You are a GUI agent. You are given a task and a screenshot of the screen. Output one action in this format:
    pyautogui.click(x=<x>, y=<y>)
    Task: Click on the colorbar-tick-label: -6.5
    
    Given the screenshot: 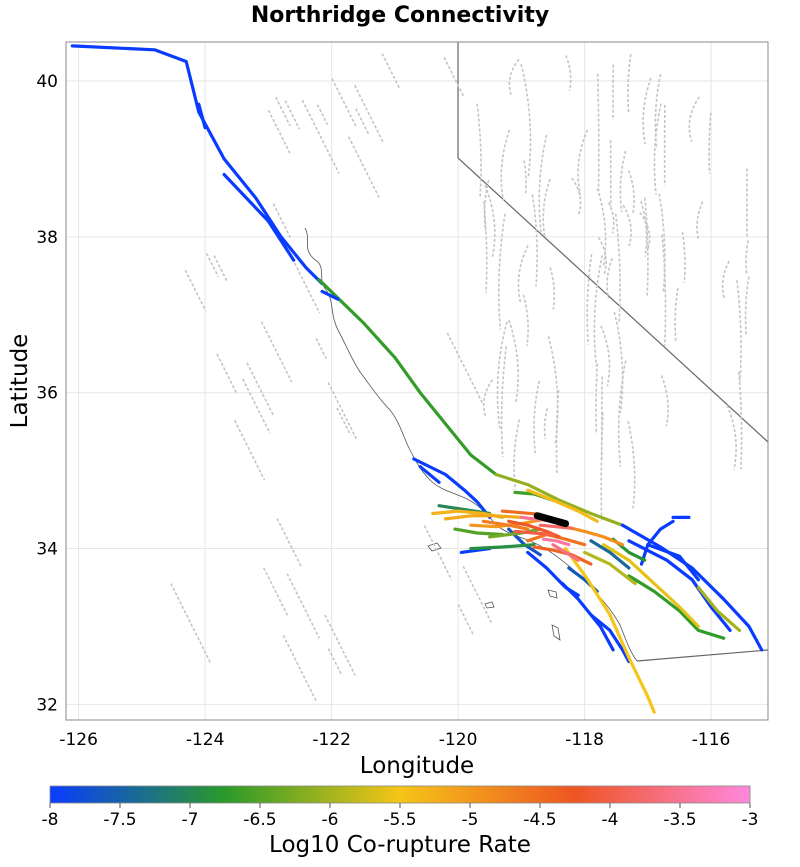 What is the action you would take?
    pyautogui.click(x=259, y=820)
    